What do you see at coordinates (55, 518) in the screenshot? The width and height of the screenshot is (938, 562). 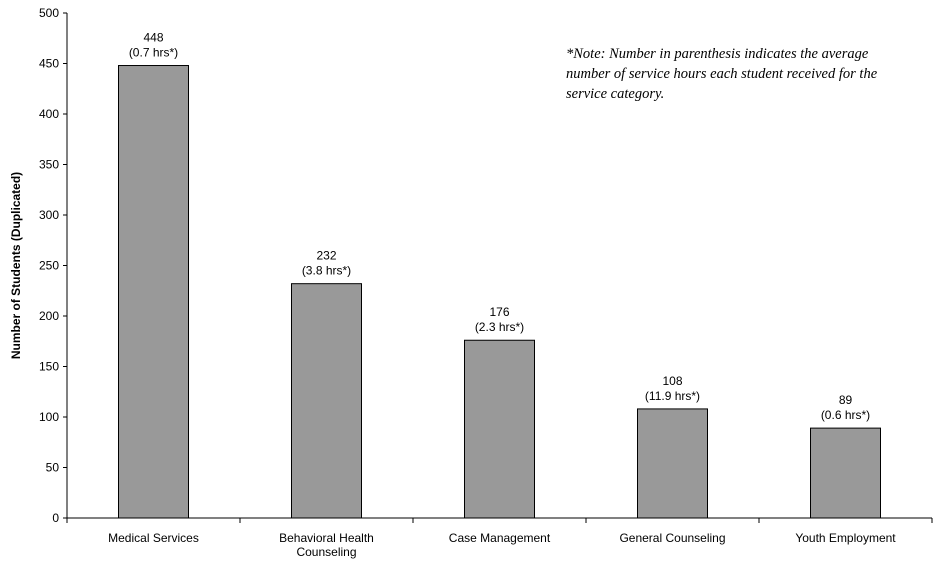 I see `y-tick-label: 0` at bounding box center [55, 518].